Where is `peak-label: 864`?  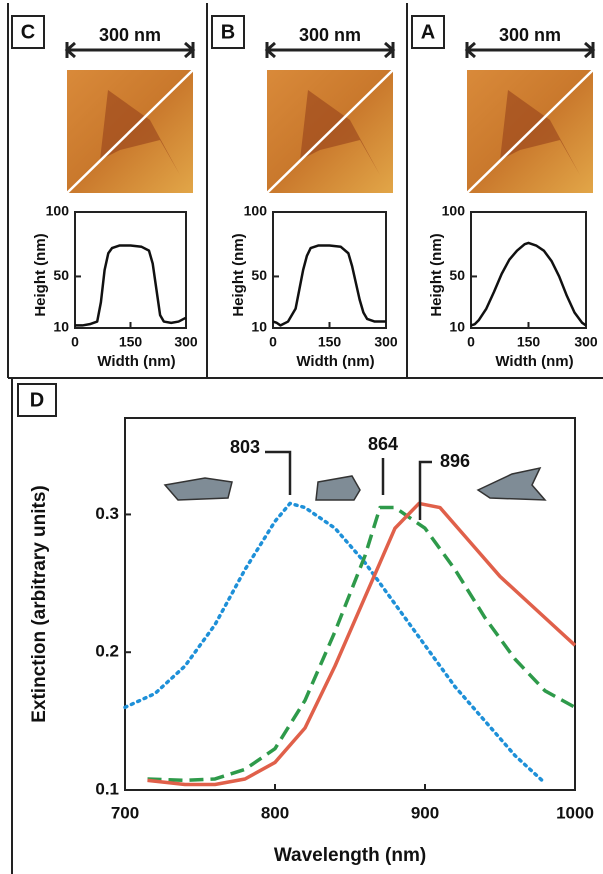 peak-label: 864 is located at coordinates (383, 444).